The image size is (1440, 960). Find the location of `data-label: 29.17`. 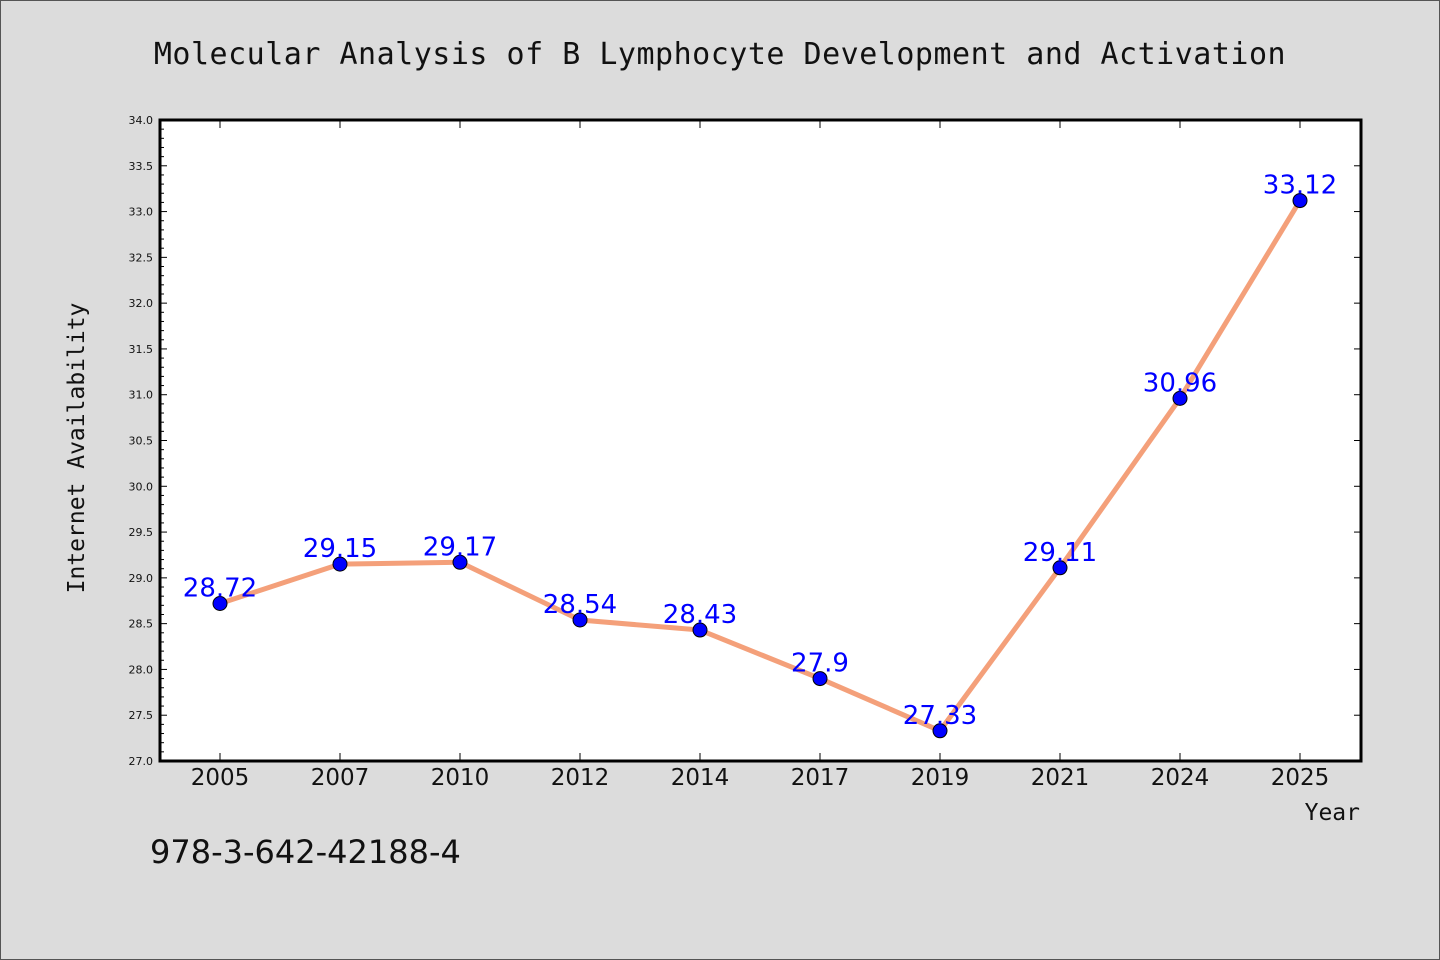

data-label: 29.17 is located at coordinates (460, 547).